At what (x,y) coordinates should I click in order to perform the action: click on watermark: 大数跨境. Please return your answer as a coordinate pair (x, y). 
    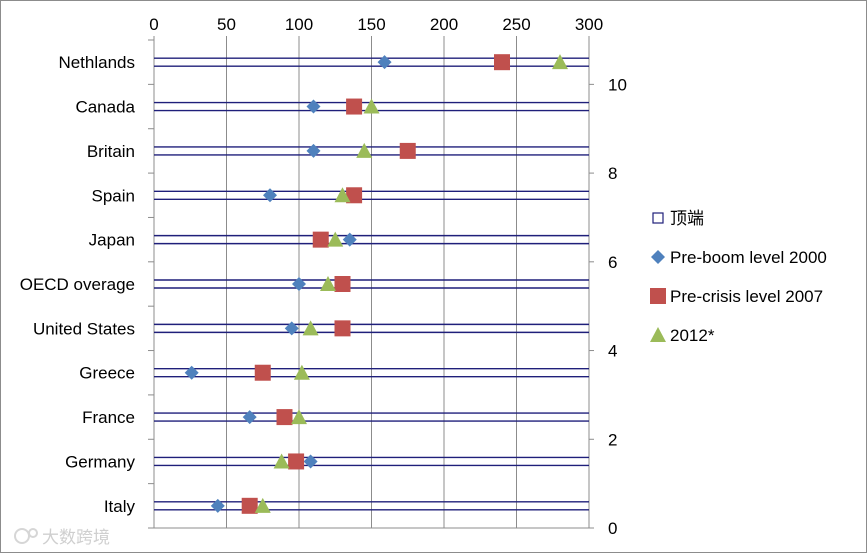
    Looking at the image, I should click on (62, 538).